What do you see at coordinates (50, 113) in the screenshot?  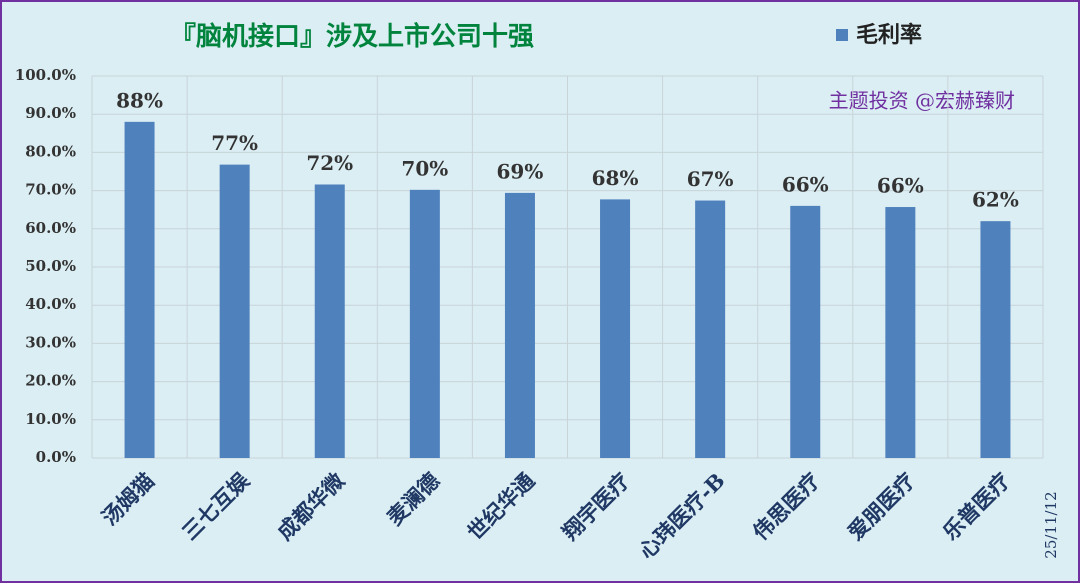 I see `y-tick-label: 90.0%` at bounding box center [50, 113].